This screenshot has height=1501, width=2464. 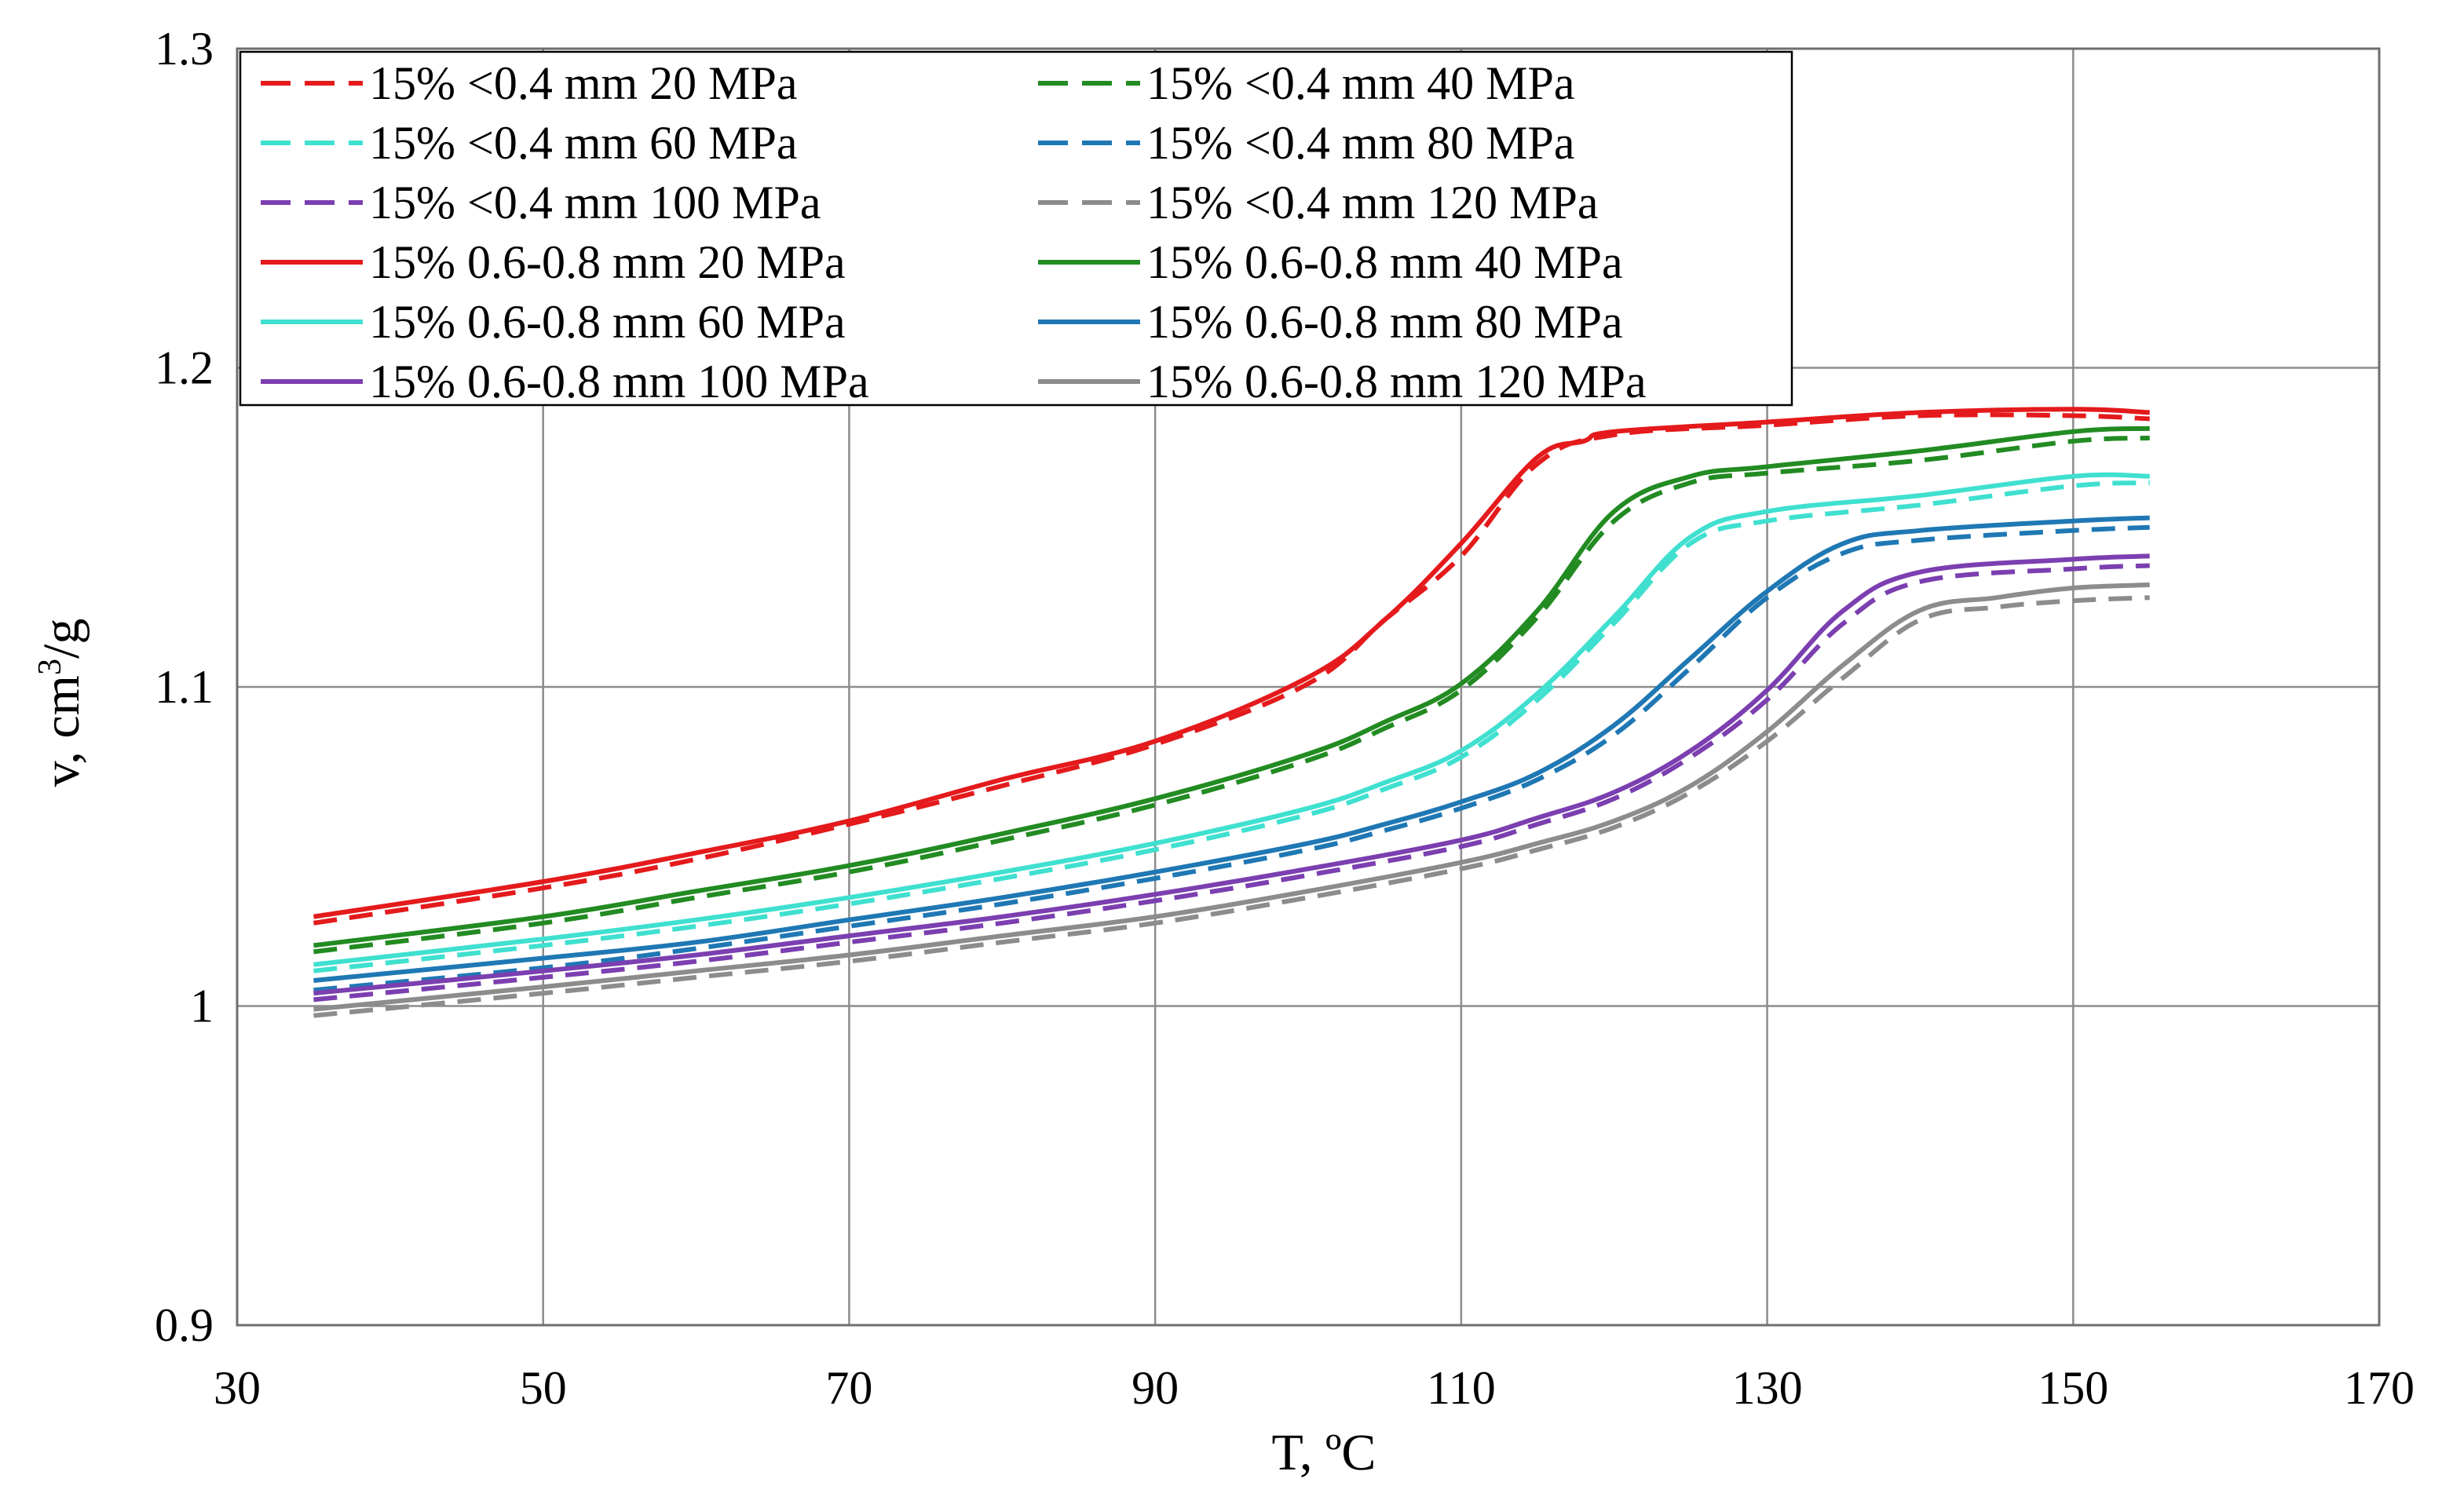 I want to click on y-axis-title: v, cm3/g, so click(x=61, y=703).